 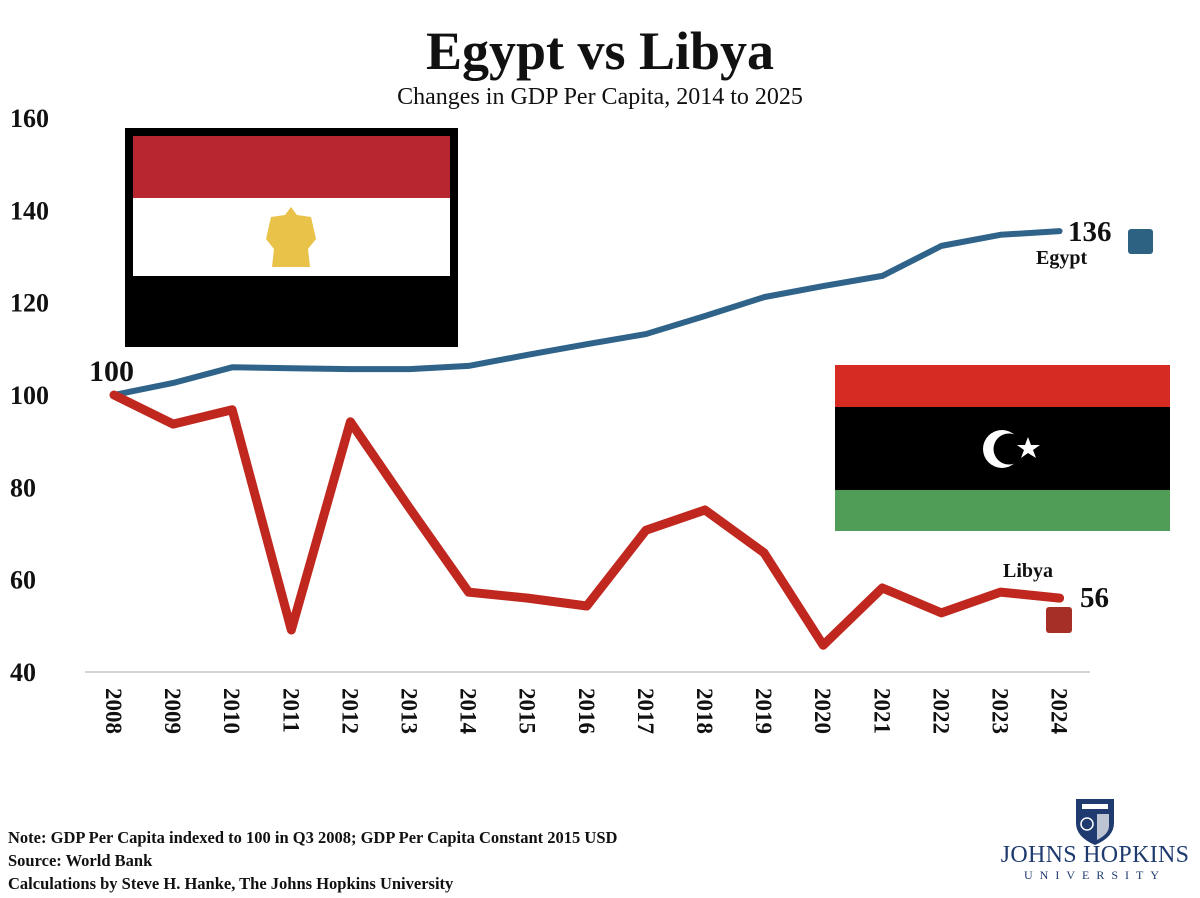 What do you see at coordinates (1000, 711) in the screenshot?
I see `x-tick-label: 2023` at bounding box center [1000, 711].